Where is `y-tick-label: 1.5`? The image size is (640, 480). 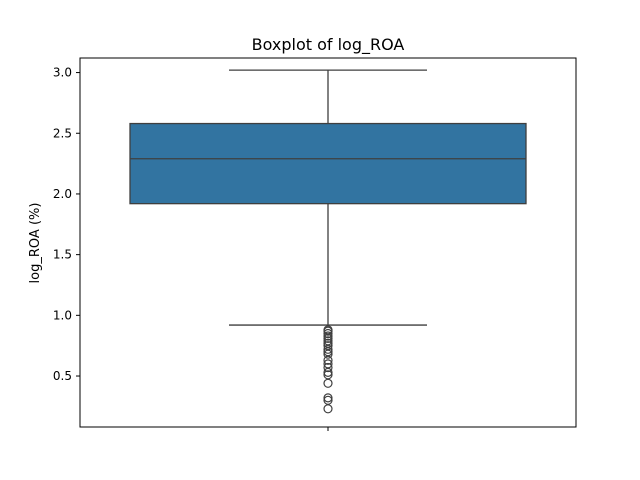 y-tick-label: 1.5 is located at coordinates (62, 255).